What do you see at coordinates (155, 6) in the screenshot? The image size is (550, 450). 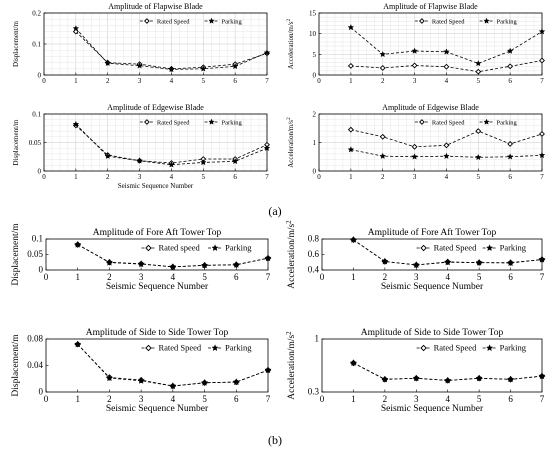 I see `chart-title: Amplitude of Flapwise Blade` at bounding box center [155, 6].